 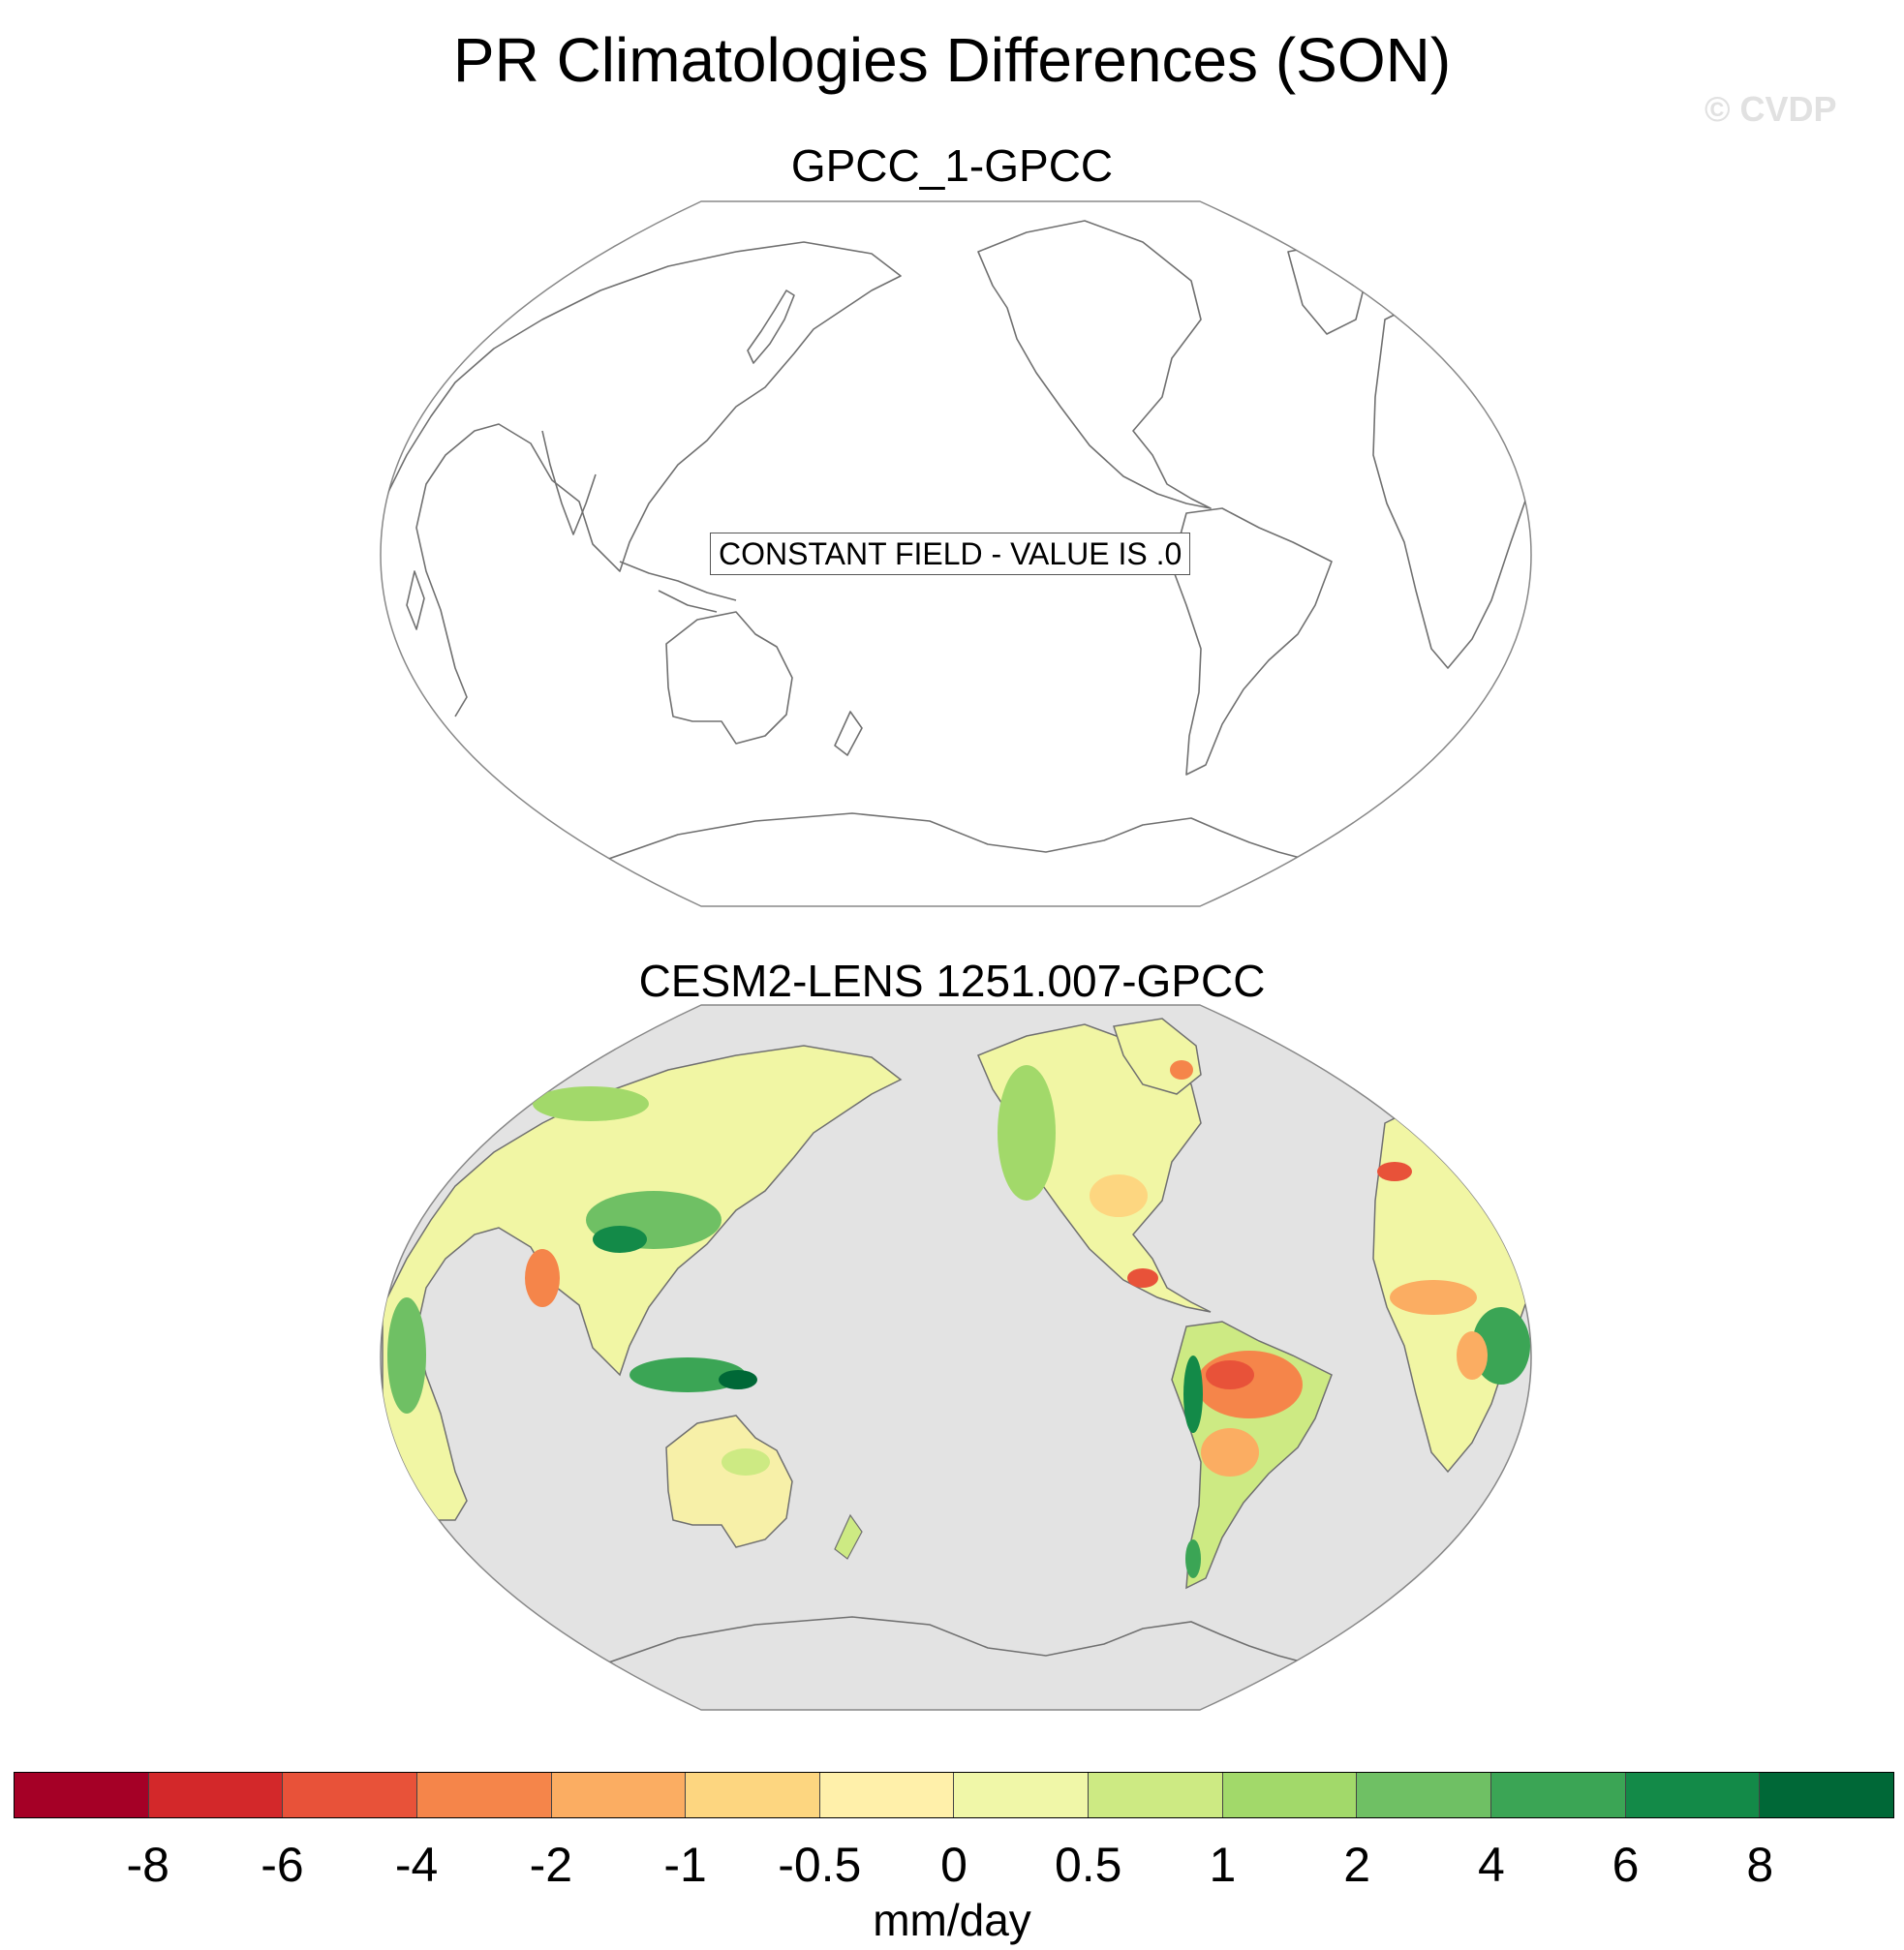 What do you see at coordinates (952, 165) in the screenshot?
I see `panel-1-title: GPCC_1-GPCC` at bounding box center [952, 165].